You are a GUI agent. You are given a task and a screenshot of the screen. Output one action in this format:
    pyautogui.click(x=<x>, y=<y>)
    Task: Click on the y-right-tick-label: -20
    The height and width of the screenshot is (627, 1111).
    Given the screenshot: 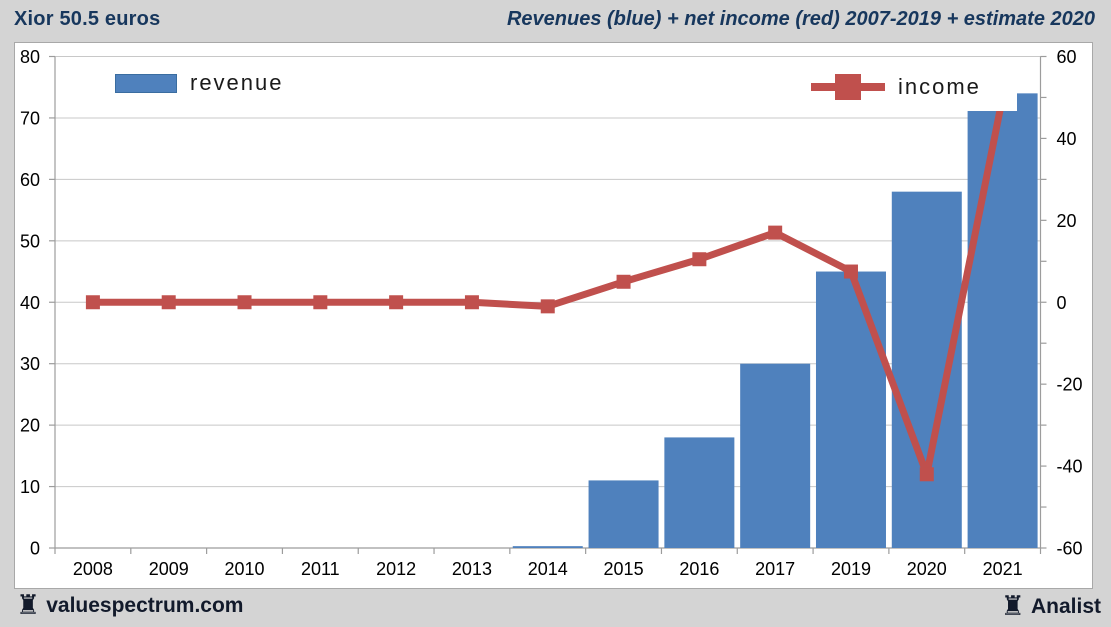 What is the action you would take?
    pyautogui.click(x=1070, y=385)
    